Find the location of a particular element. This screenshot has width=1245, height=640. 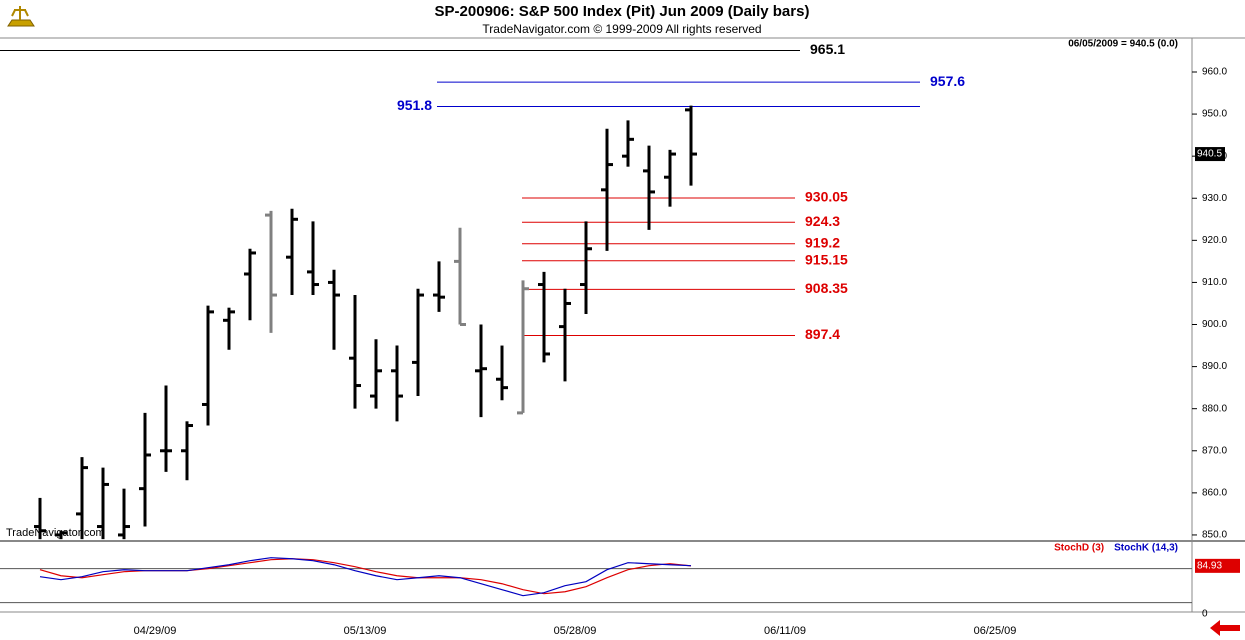

level-label: 924.3 is located at coordinates (822, 221).